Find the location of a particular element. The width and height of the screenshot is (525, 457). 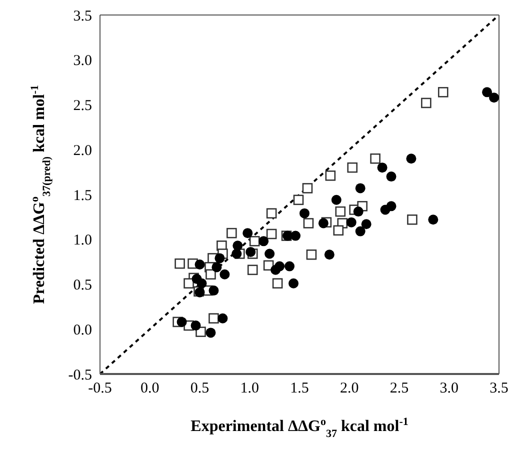

y-tick-label: 3.0 is located at coordinates (82, 61).